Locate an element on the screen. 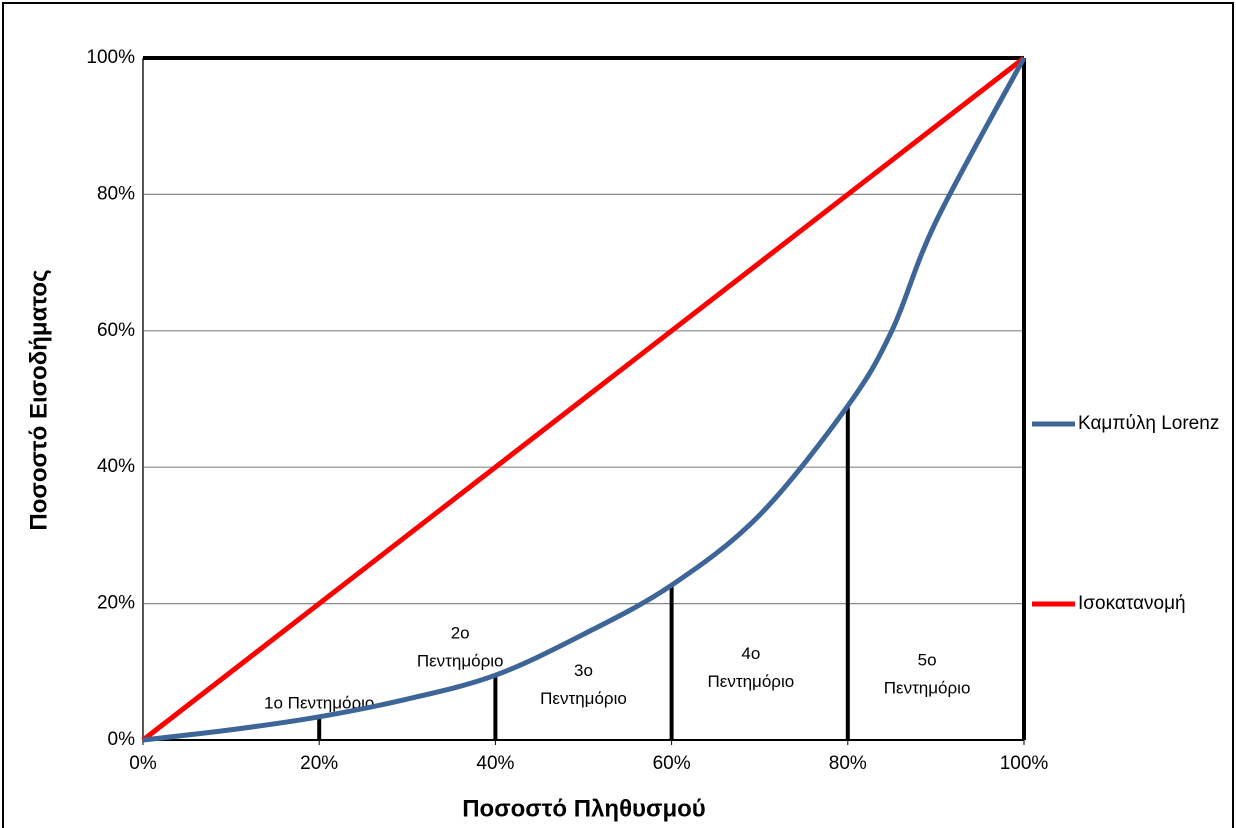 The height and width of the screenshot is (828, 1236). y-tick-label: 60% is located at coordinates (116, 330).